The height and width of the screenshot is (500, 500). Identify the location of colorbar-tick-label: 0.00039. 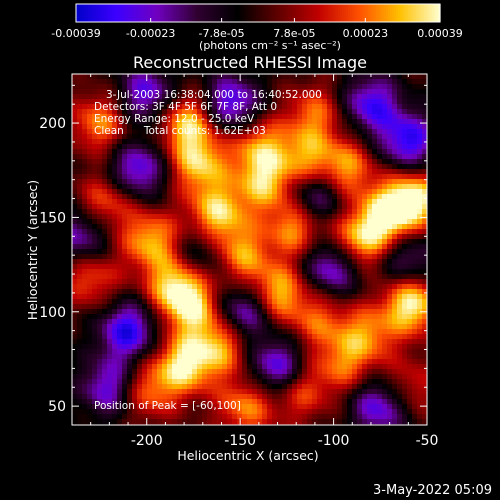
(440, 33).